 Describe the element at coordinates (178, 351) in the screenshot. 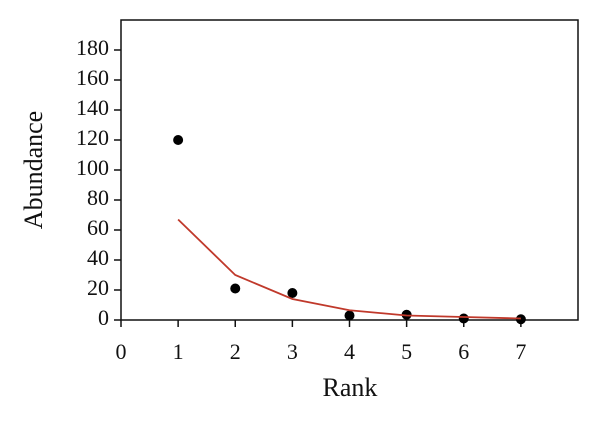

I see `x-tick-label: 1` at that location.